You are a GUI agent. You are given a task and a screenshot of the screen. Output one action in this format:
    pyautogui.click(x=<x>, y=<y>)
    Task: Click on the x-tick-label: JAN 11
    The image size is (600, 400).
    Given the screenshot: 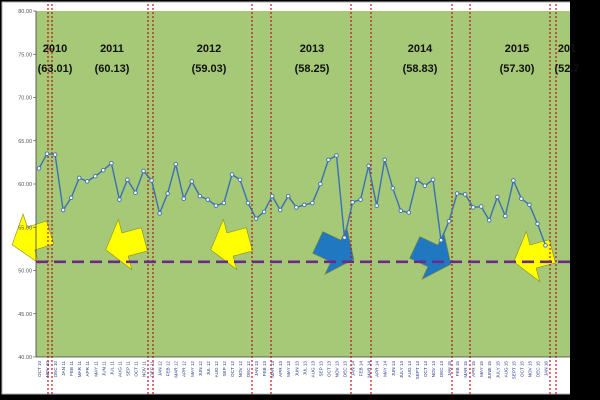 What is the action you would take?
    pyautogui.click(x=63, y=368)
    